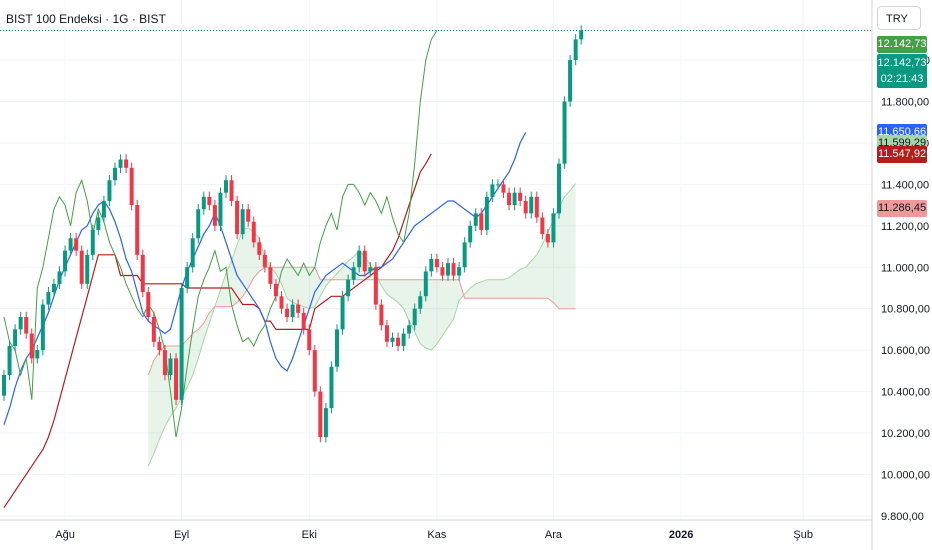  I want to click on last-price-badge: 12.142,73, so click(902, 44).